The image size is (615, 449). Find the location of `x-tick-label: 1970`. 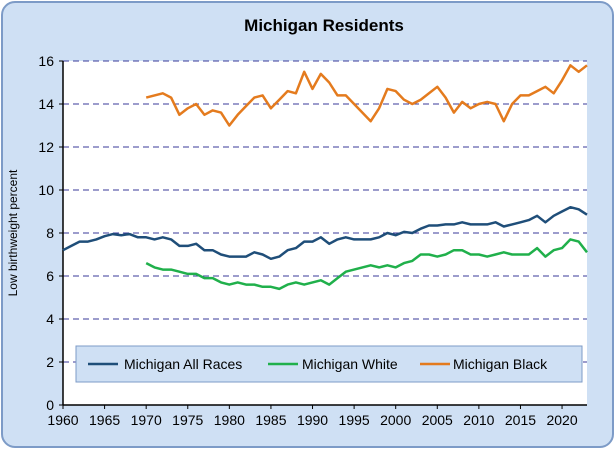

x-tick-label: 1970 is located at coordinates (146, 420).